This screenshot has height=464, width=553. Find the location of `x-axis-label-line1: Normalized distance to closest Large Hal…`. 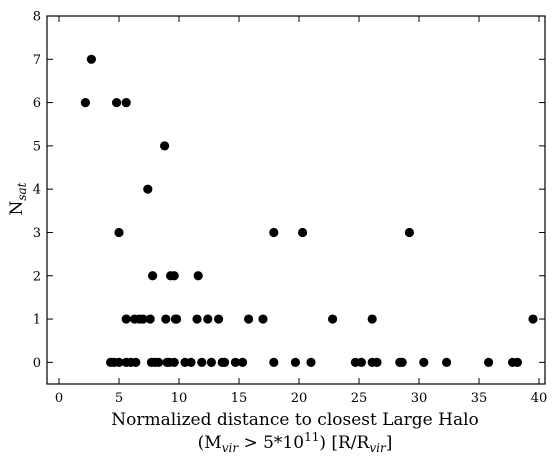

x-axis-label-line1: Normalized distance to closest Large Hal… is located at coordinates (295, 420).